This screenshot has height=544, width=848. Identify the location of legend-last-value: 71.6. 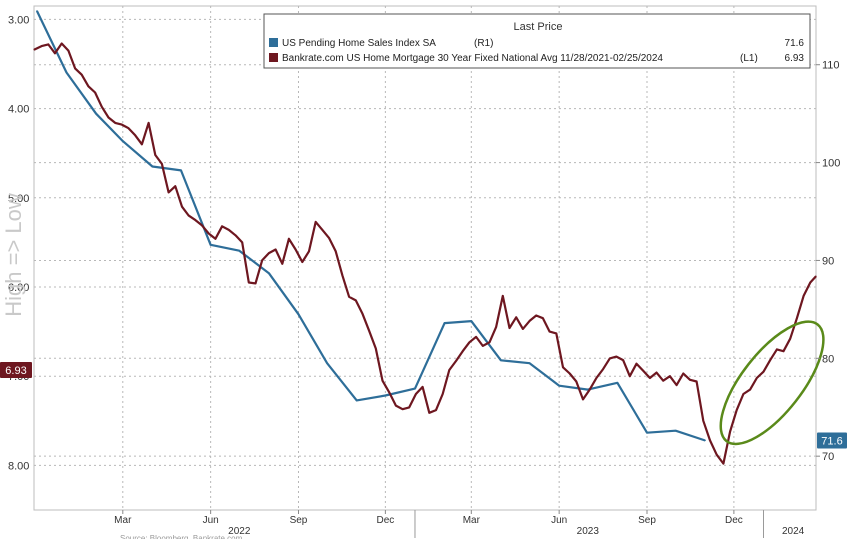
(795, 43).